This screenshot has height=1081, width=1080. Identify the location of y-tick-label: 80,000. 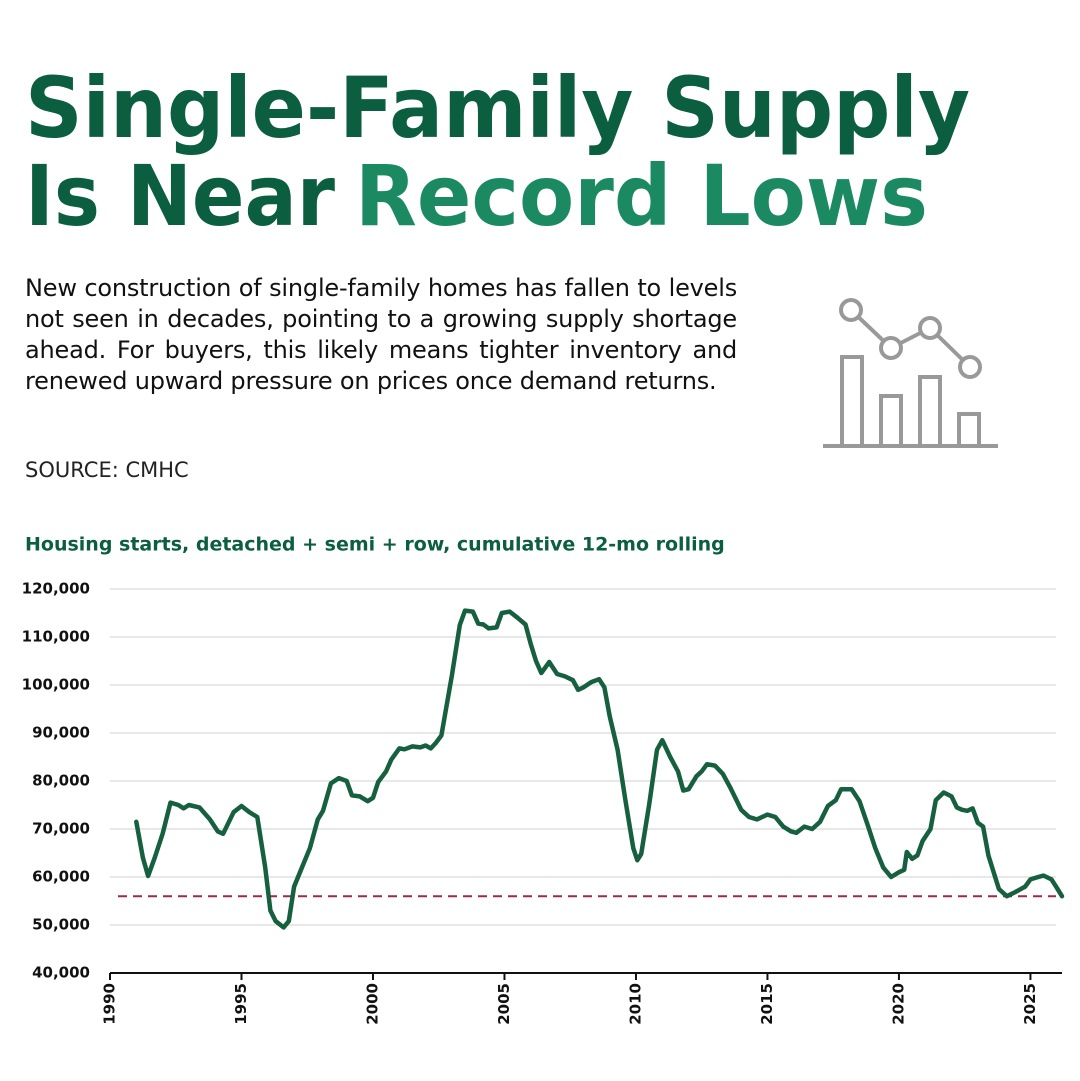
(61, 781).